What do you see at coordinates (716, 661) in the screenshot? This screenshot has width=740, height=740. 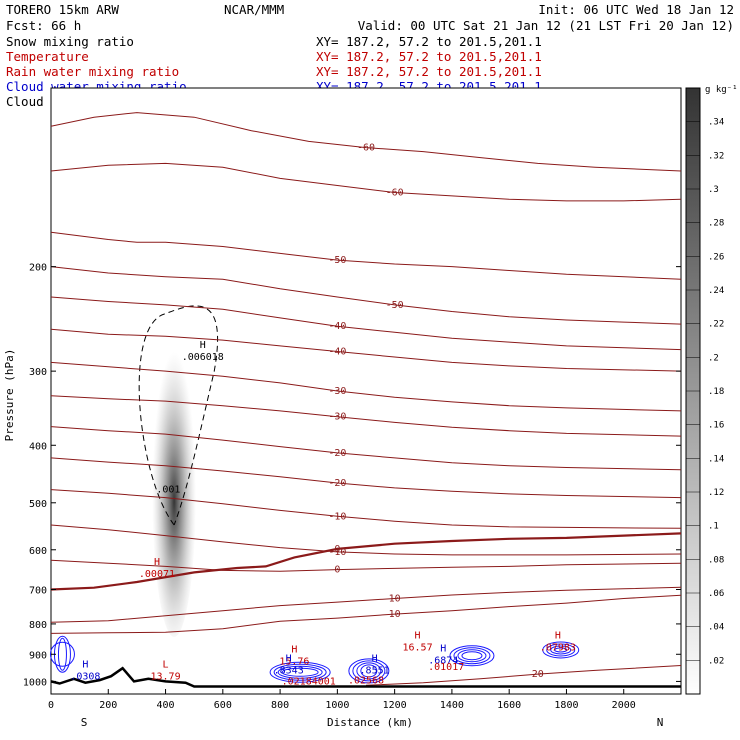 I see `colorbar-label: .02` at bounding box center [716, 661].